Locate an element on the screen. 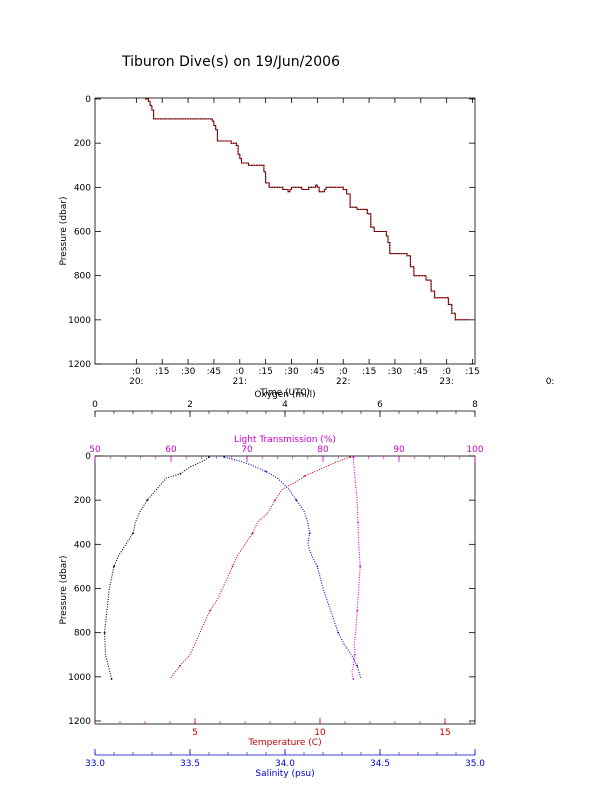 The image size is (612, 785). x-tick-label: 60 is located at coordinates (171, 450).